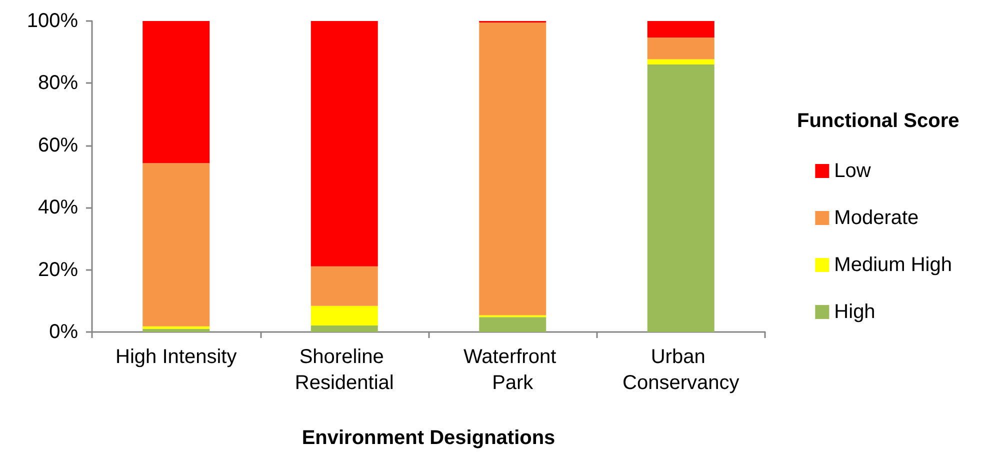  Describe the element at coordinates (853, 171) in the screenshot. I see `legend-label: Low` at that location.